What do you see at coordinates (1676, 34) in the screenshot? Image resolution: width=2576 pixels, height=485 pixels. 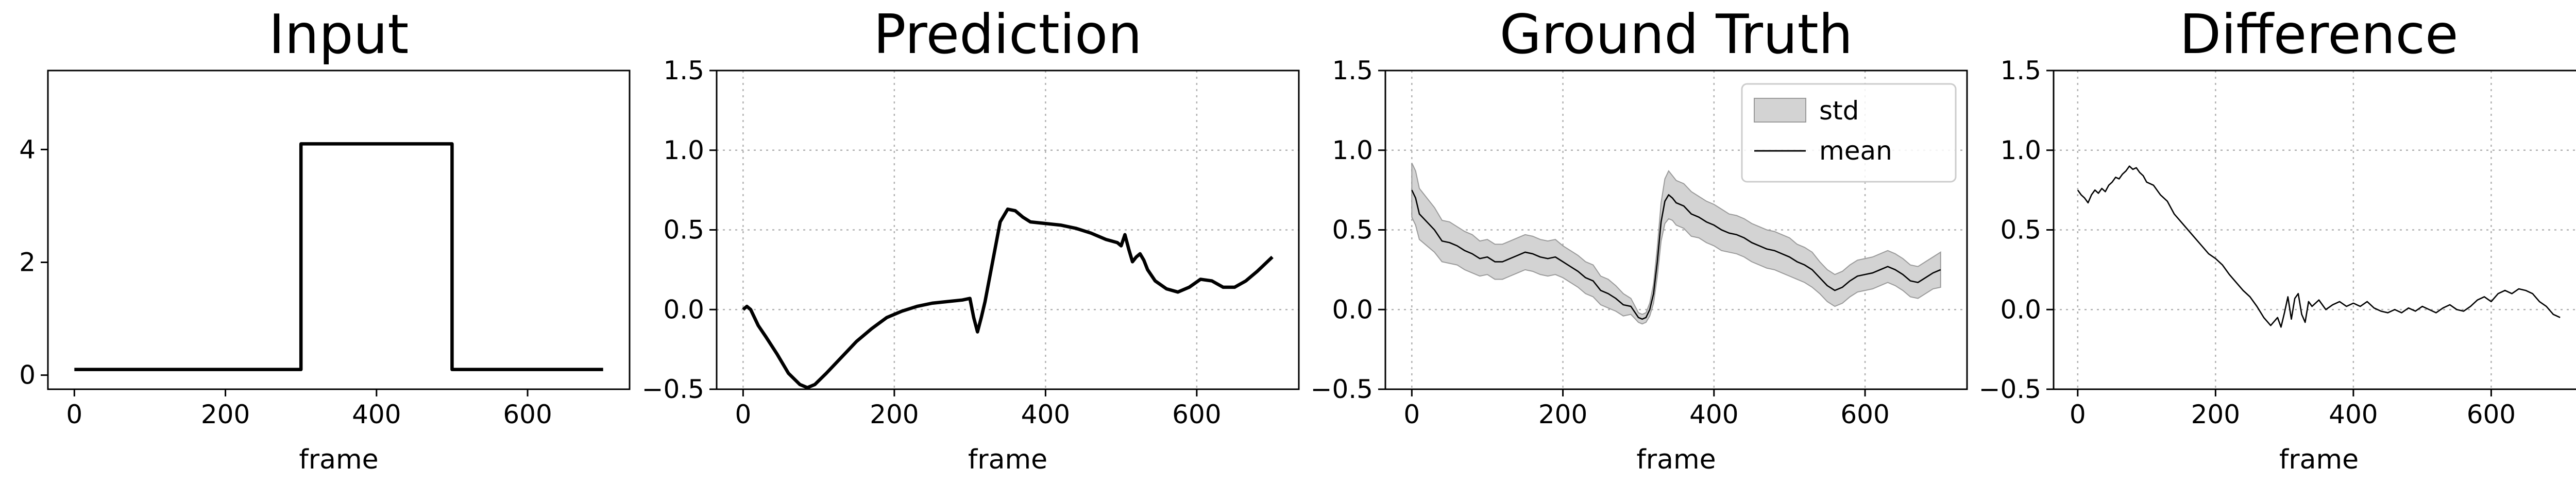 I see `chart-title: Ground Truth` at bounding box center [1676, 34].